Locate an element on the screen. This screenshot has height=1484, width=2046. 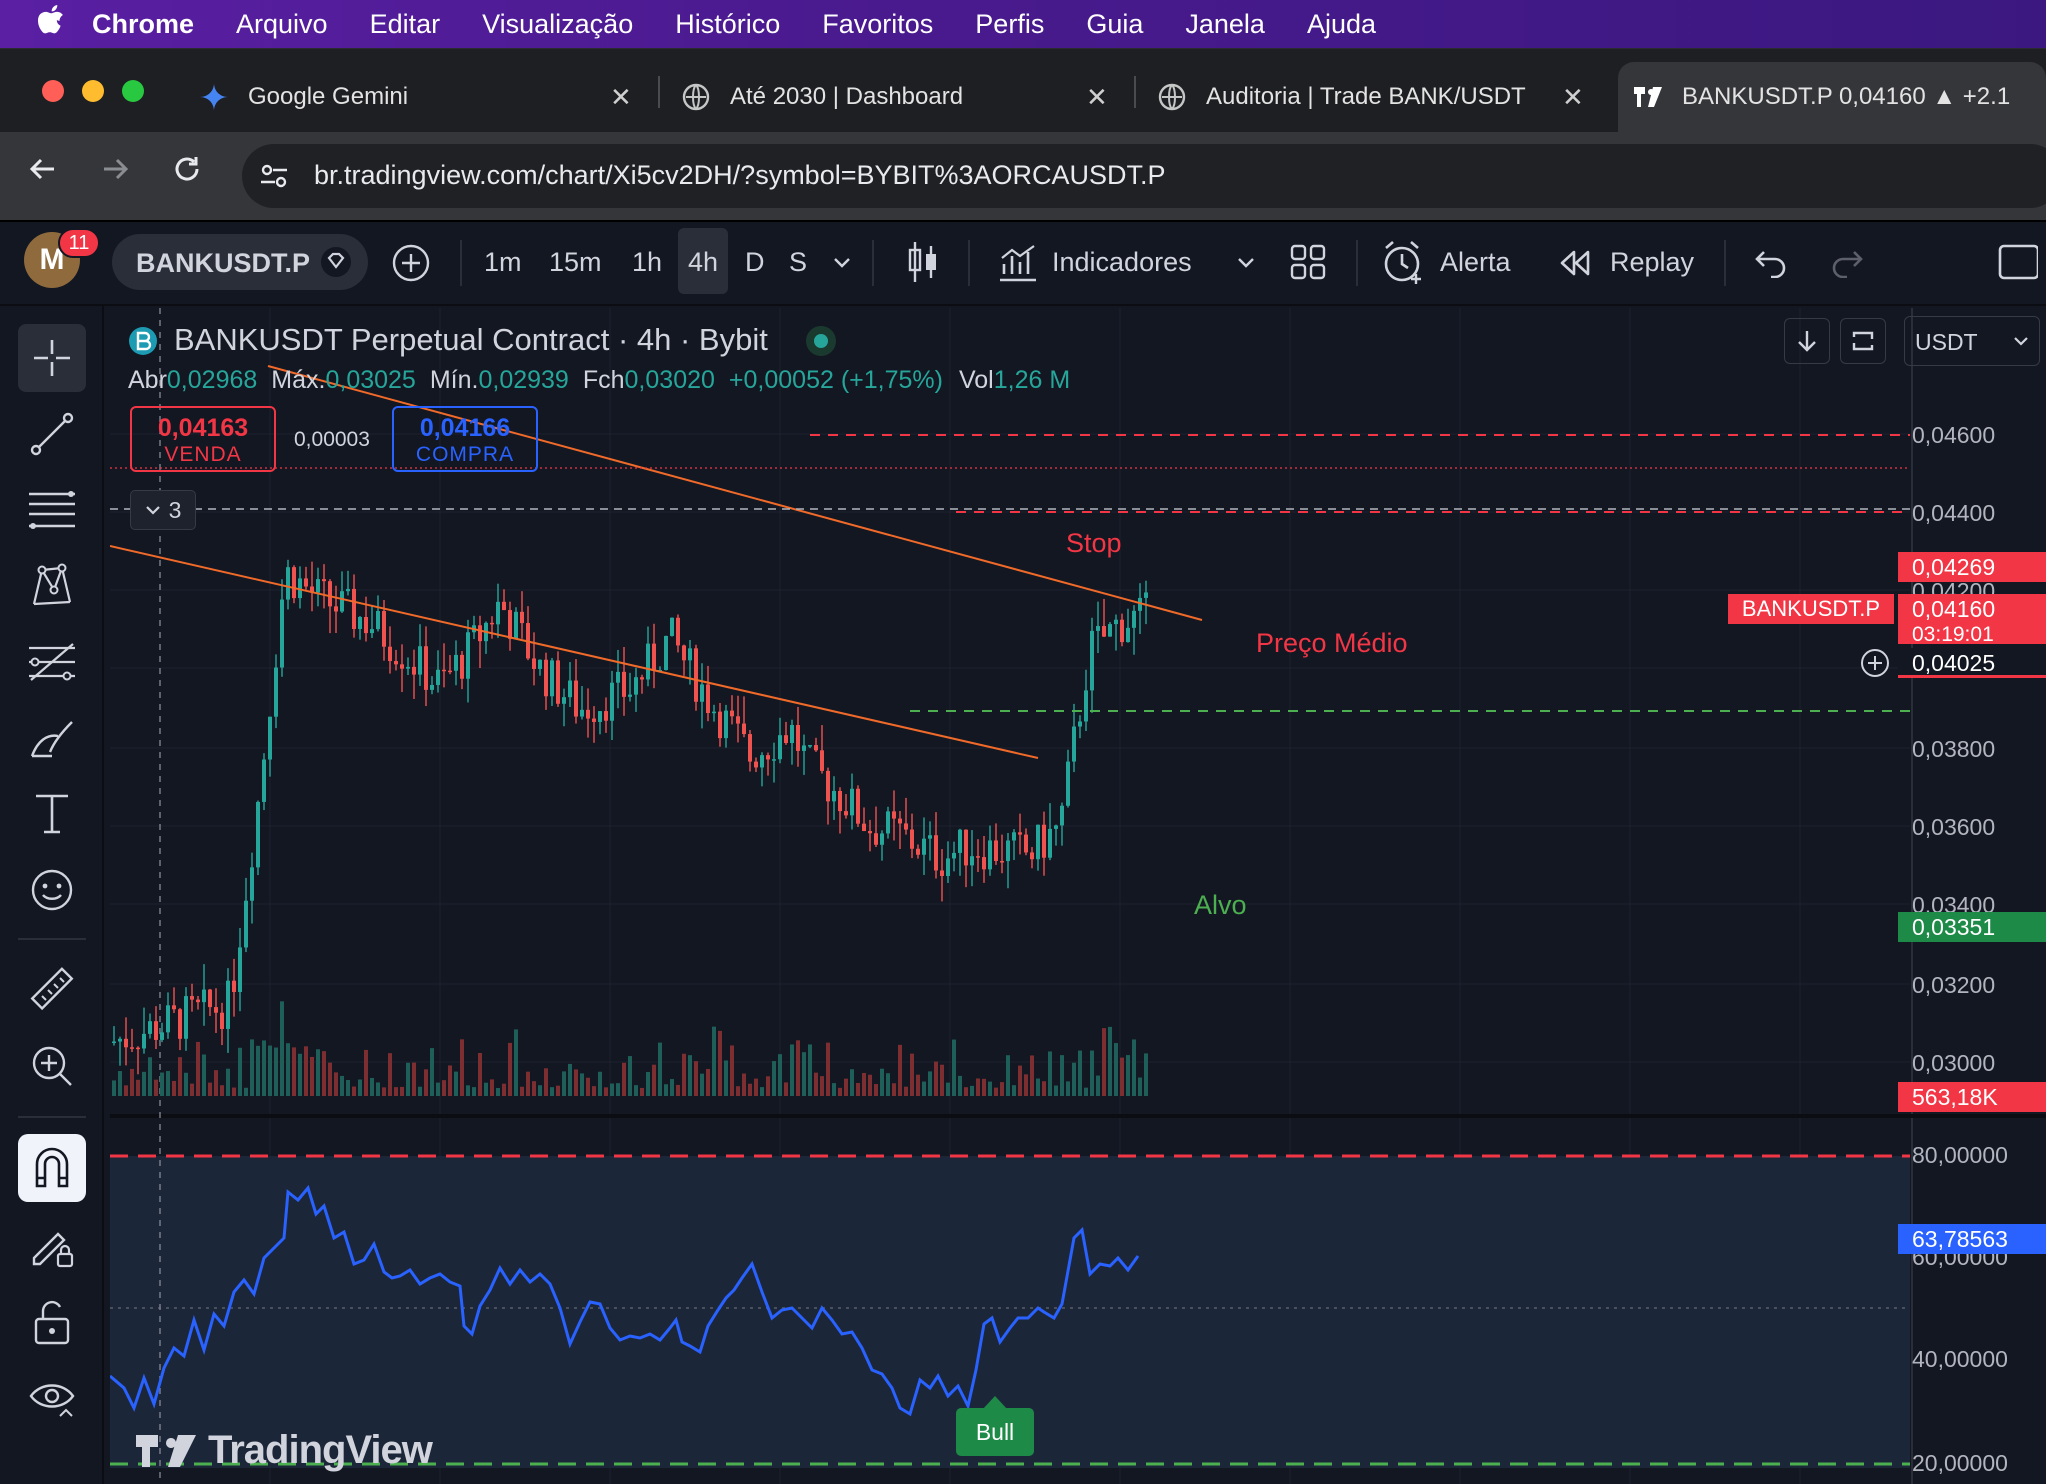
menu-ajuda: Ajuda is located at coordinates (1341, 23).